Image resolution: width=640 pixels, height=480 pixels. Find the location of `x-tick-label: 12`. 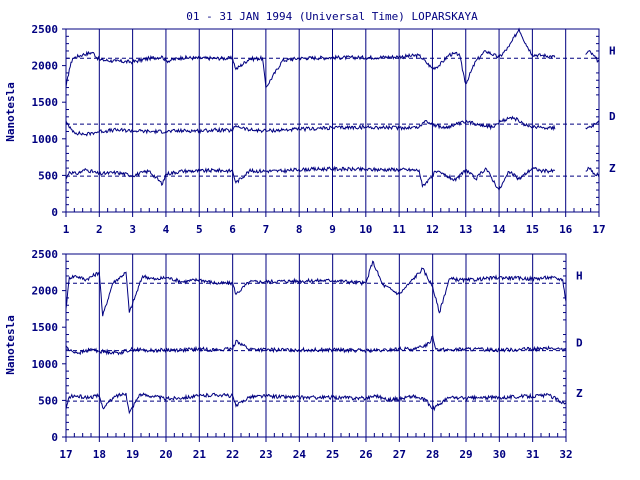

x-tick-label: 12 is located at coordinates (432, 229).